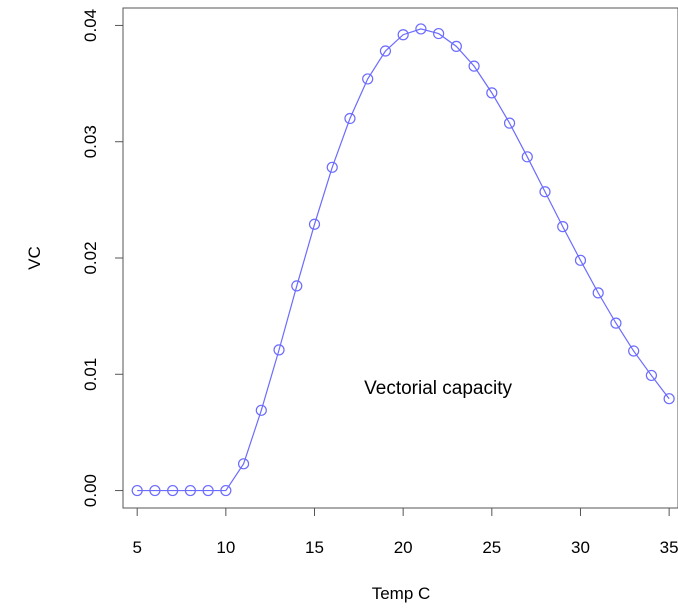  Describe the element at coordinates (405, 532) in the screenshot. I see `x-axis: 5 10 15 20 25 30 35` at that location.